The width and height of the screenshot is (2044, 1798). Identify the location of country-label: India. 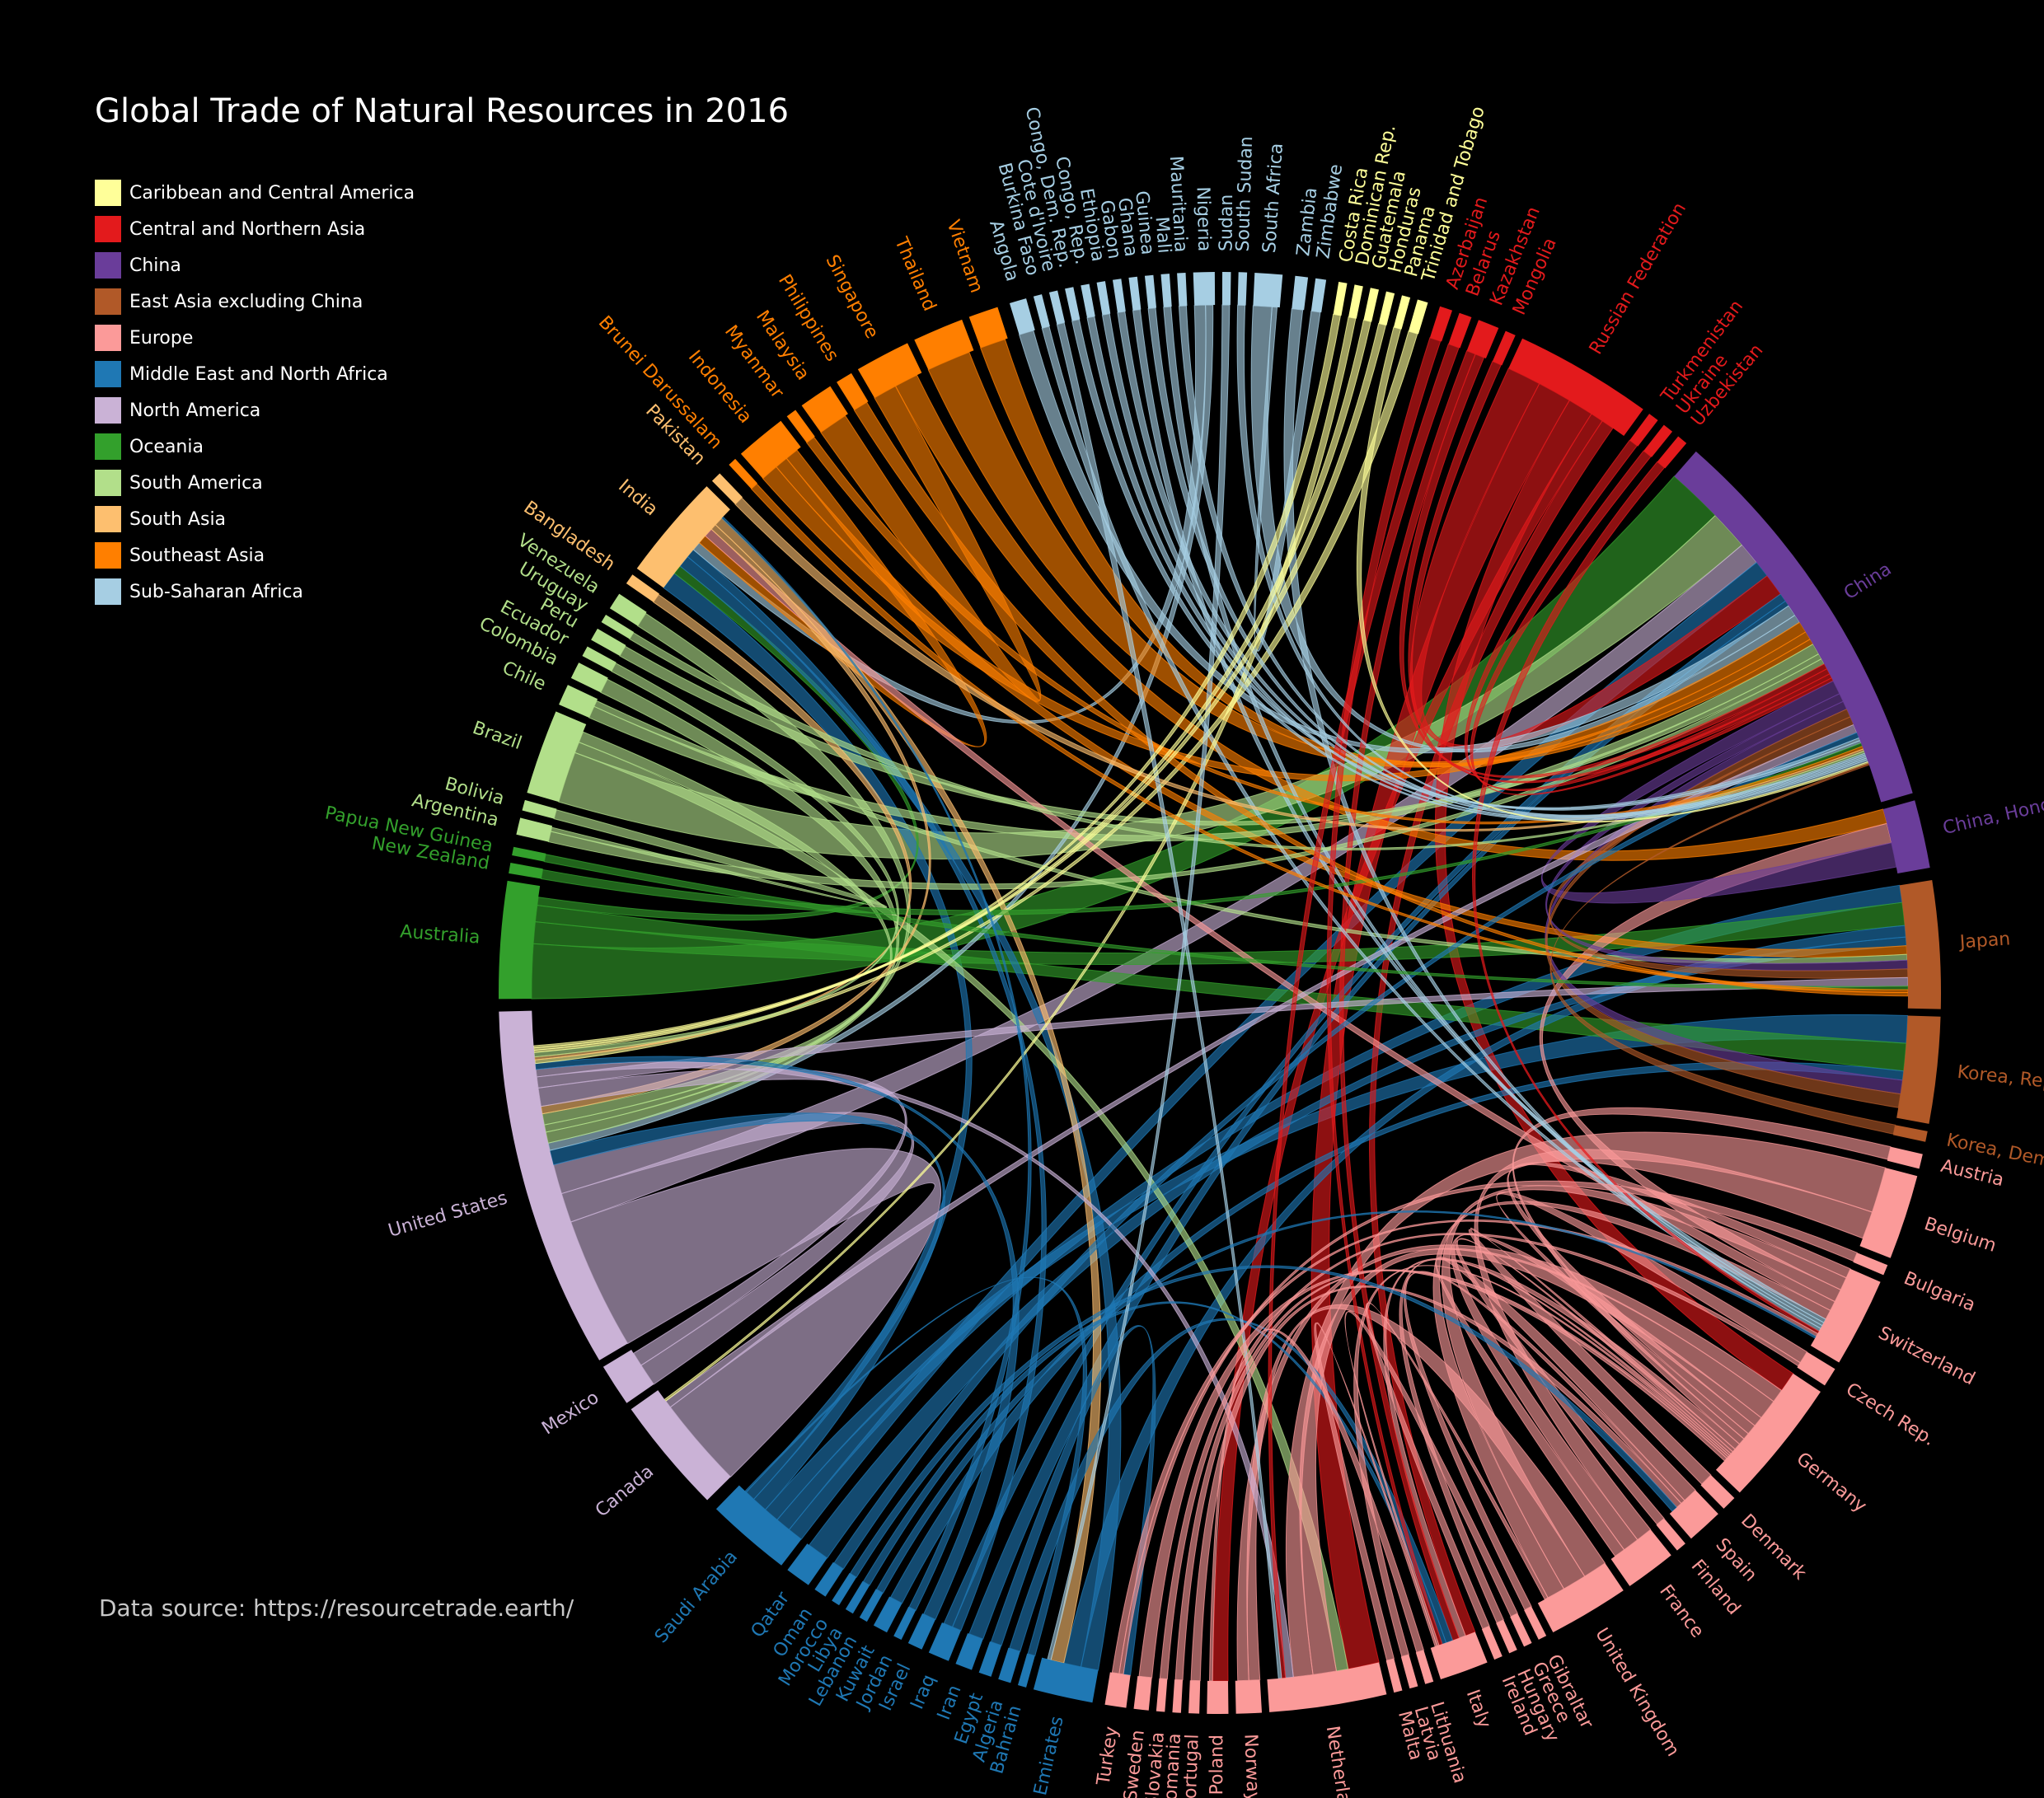
(637, 497).